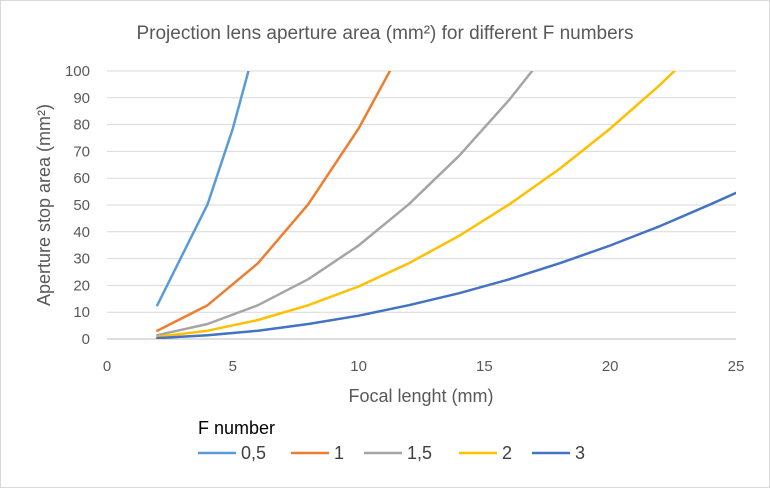  I want to click on legend-label: 1,5, so click(419, 453).